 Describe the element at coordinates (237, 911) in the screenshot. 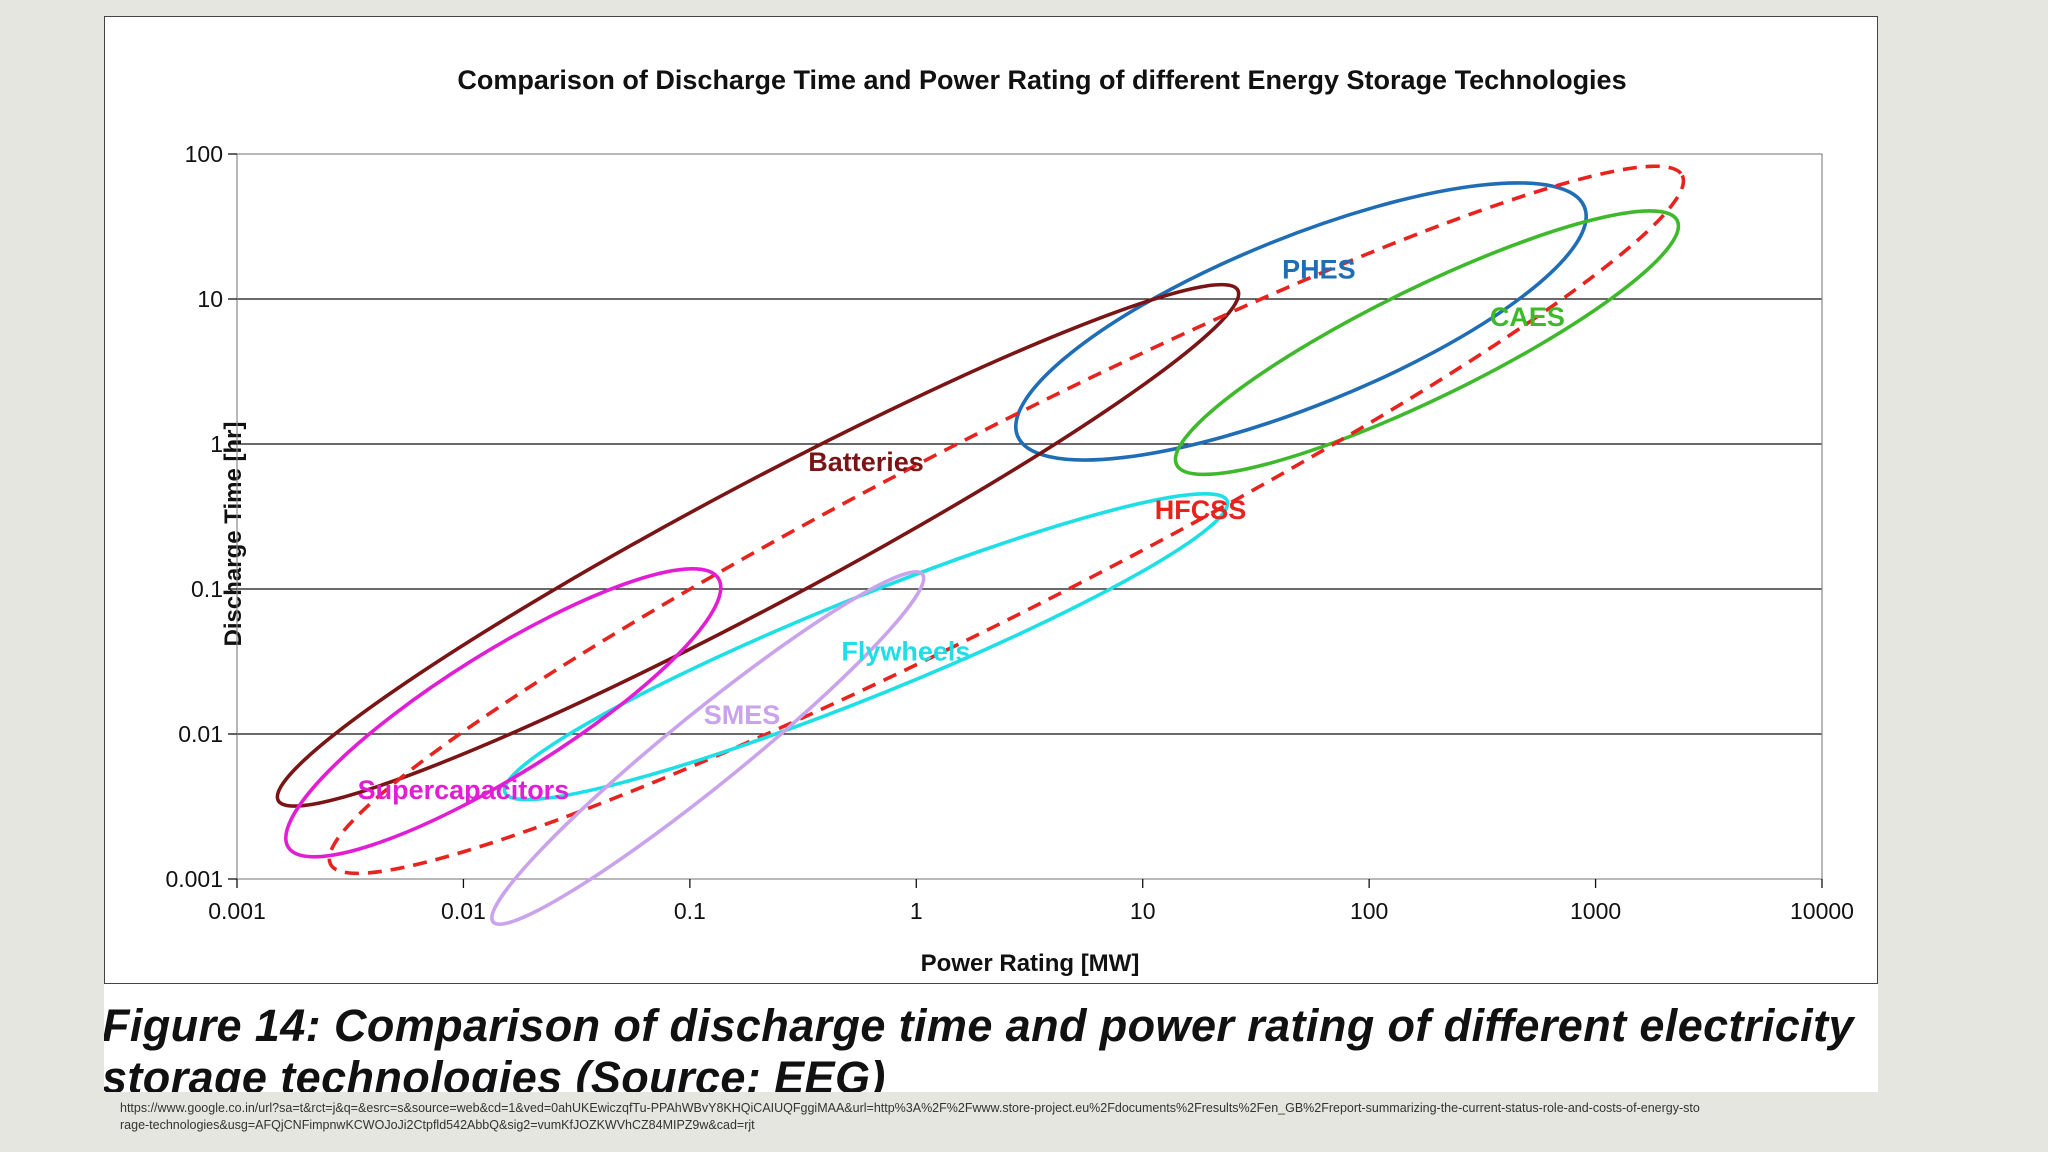

I see `x-tick-label: 0.001` at that location.